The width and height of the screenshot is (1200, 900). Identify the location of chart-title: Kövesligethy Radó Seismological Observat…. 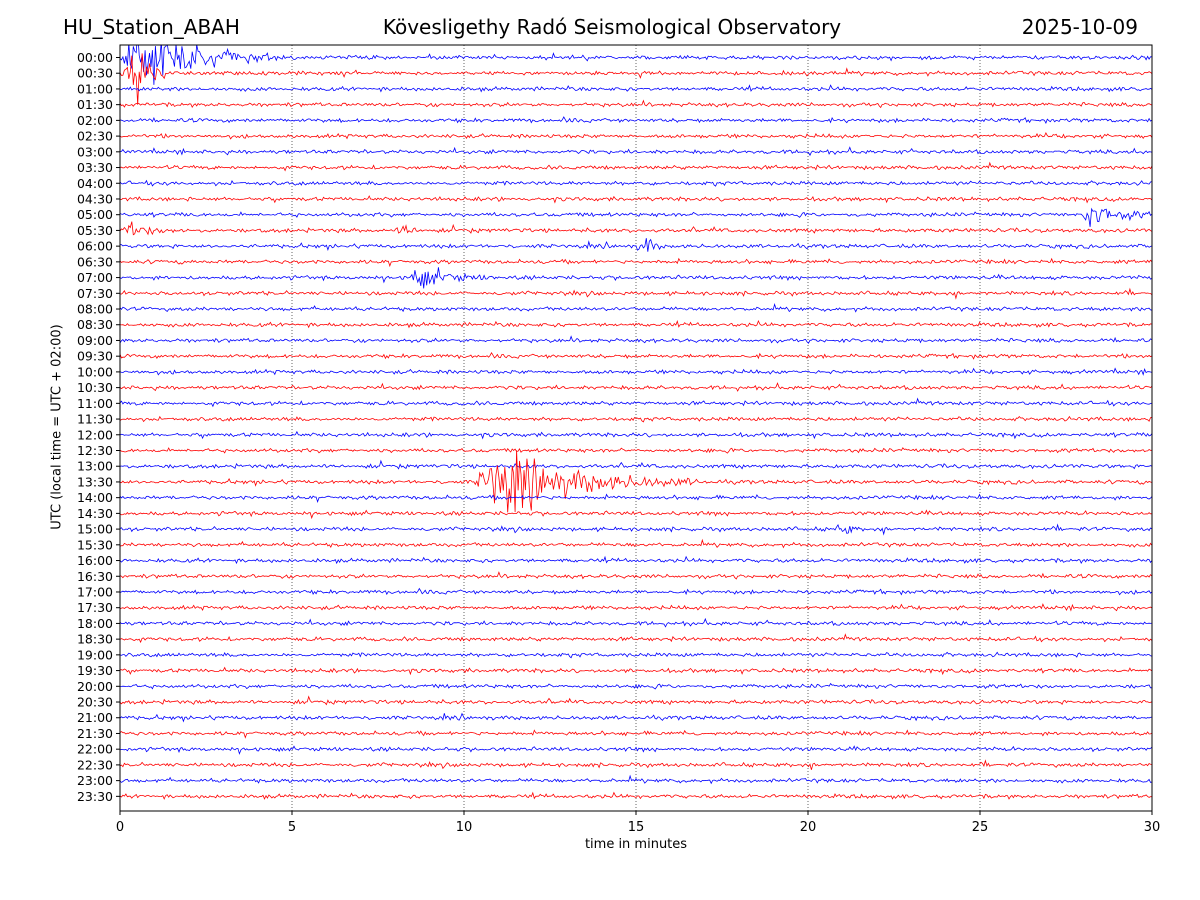
(612, 27).